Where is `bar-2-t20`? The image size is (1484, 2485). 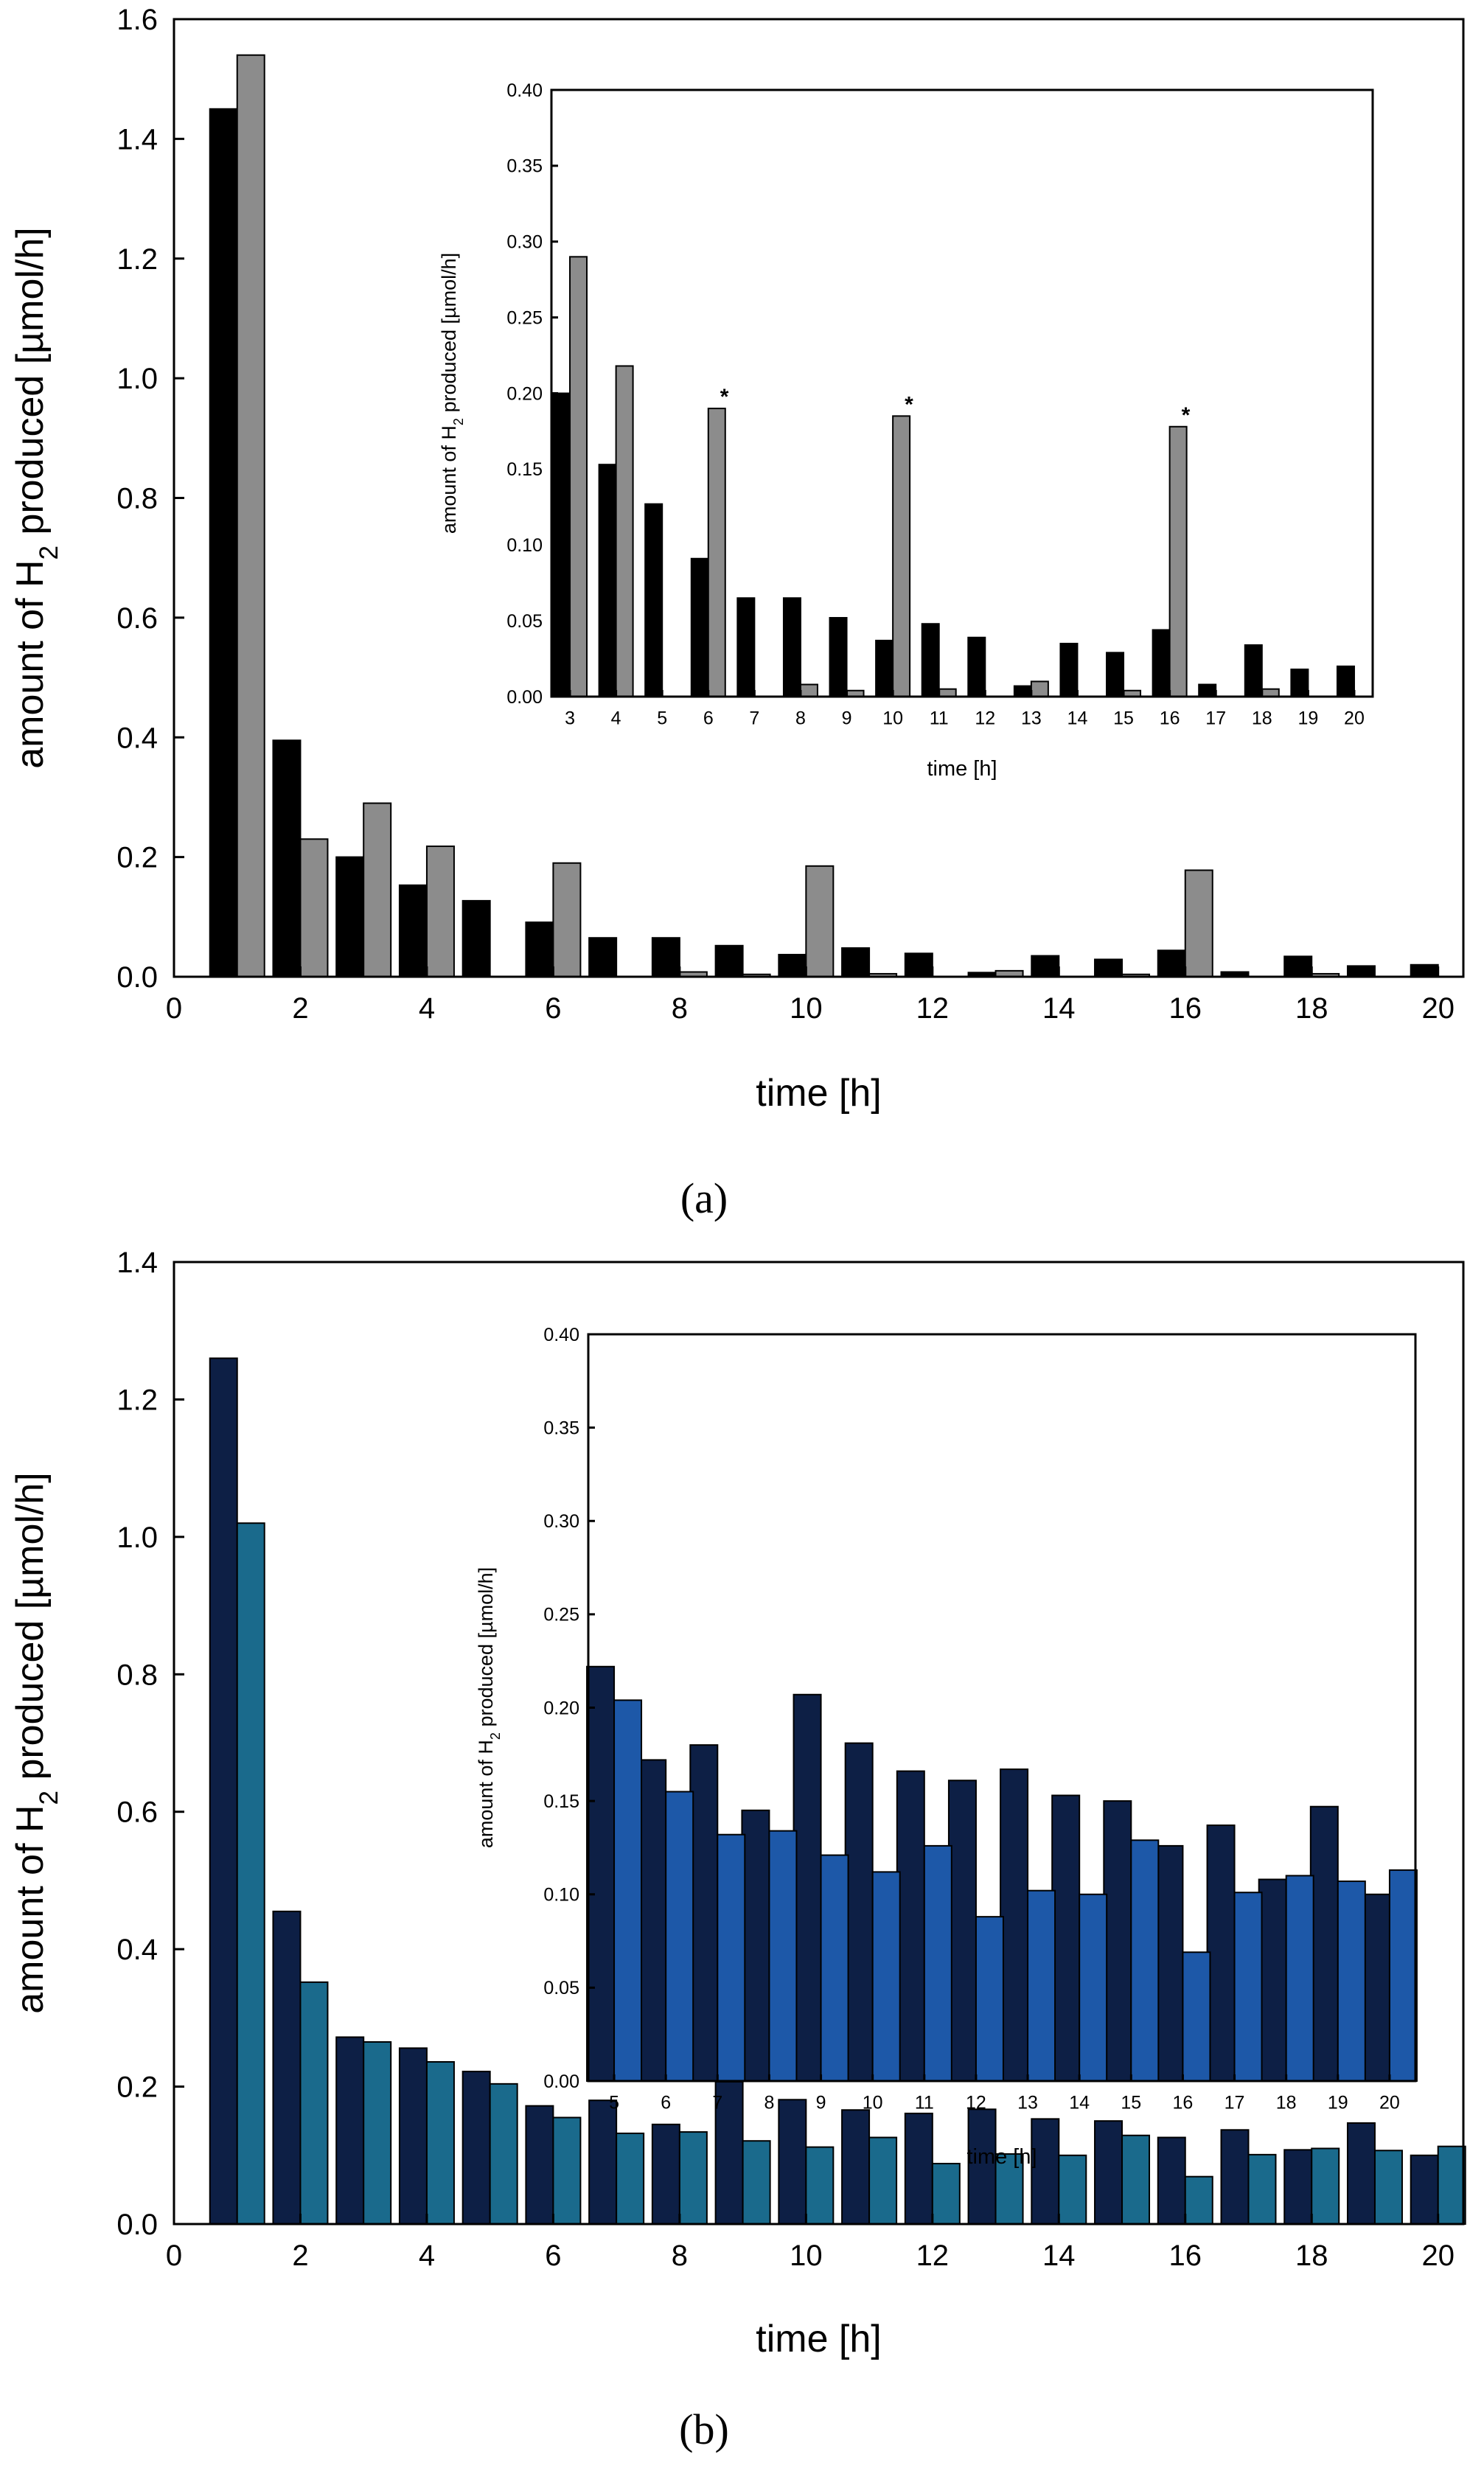
bar-2-t20 is located at coordinates (1403, 1975).